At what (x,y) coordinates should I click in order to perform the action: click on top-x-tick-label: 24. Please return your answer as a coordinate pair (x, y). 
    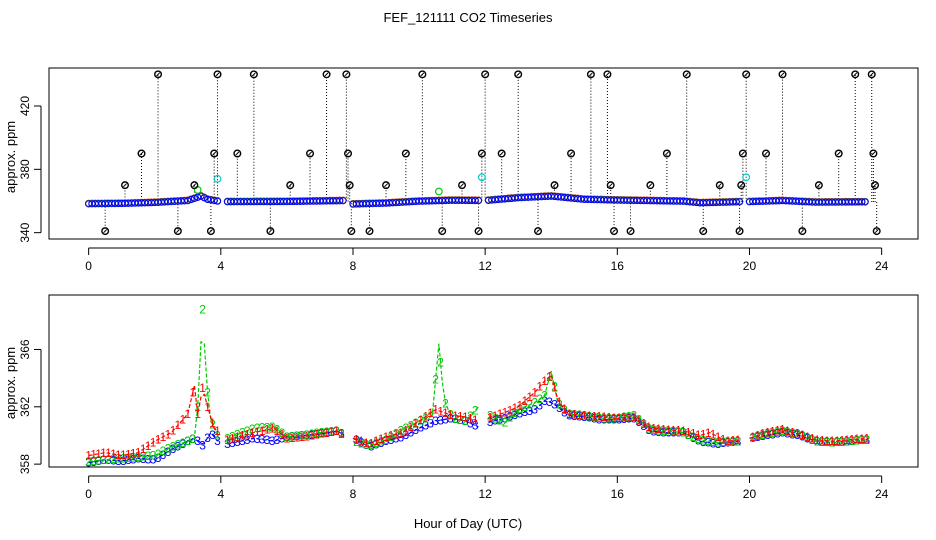
    Looking at the image, I should click on (882, 266).